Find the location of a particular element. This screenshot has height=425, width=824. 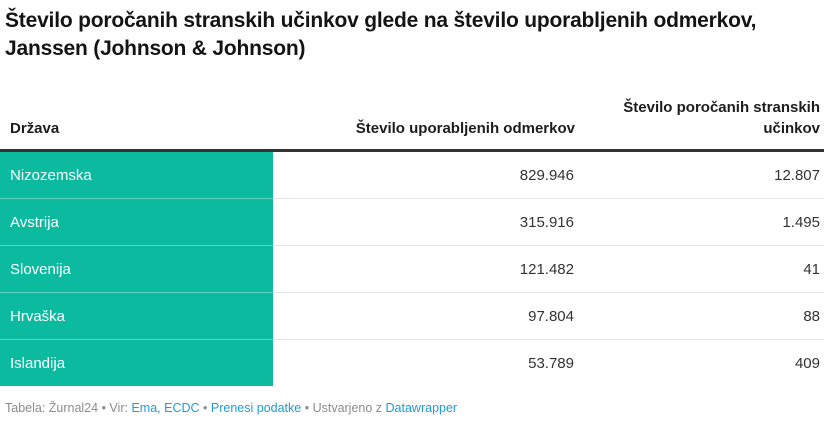

side-effects-value-cell: 1.495 is located at coordinates (699, 222).